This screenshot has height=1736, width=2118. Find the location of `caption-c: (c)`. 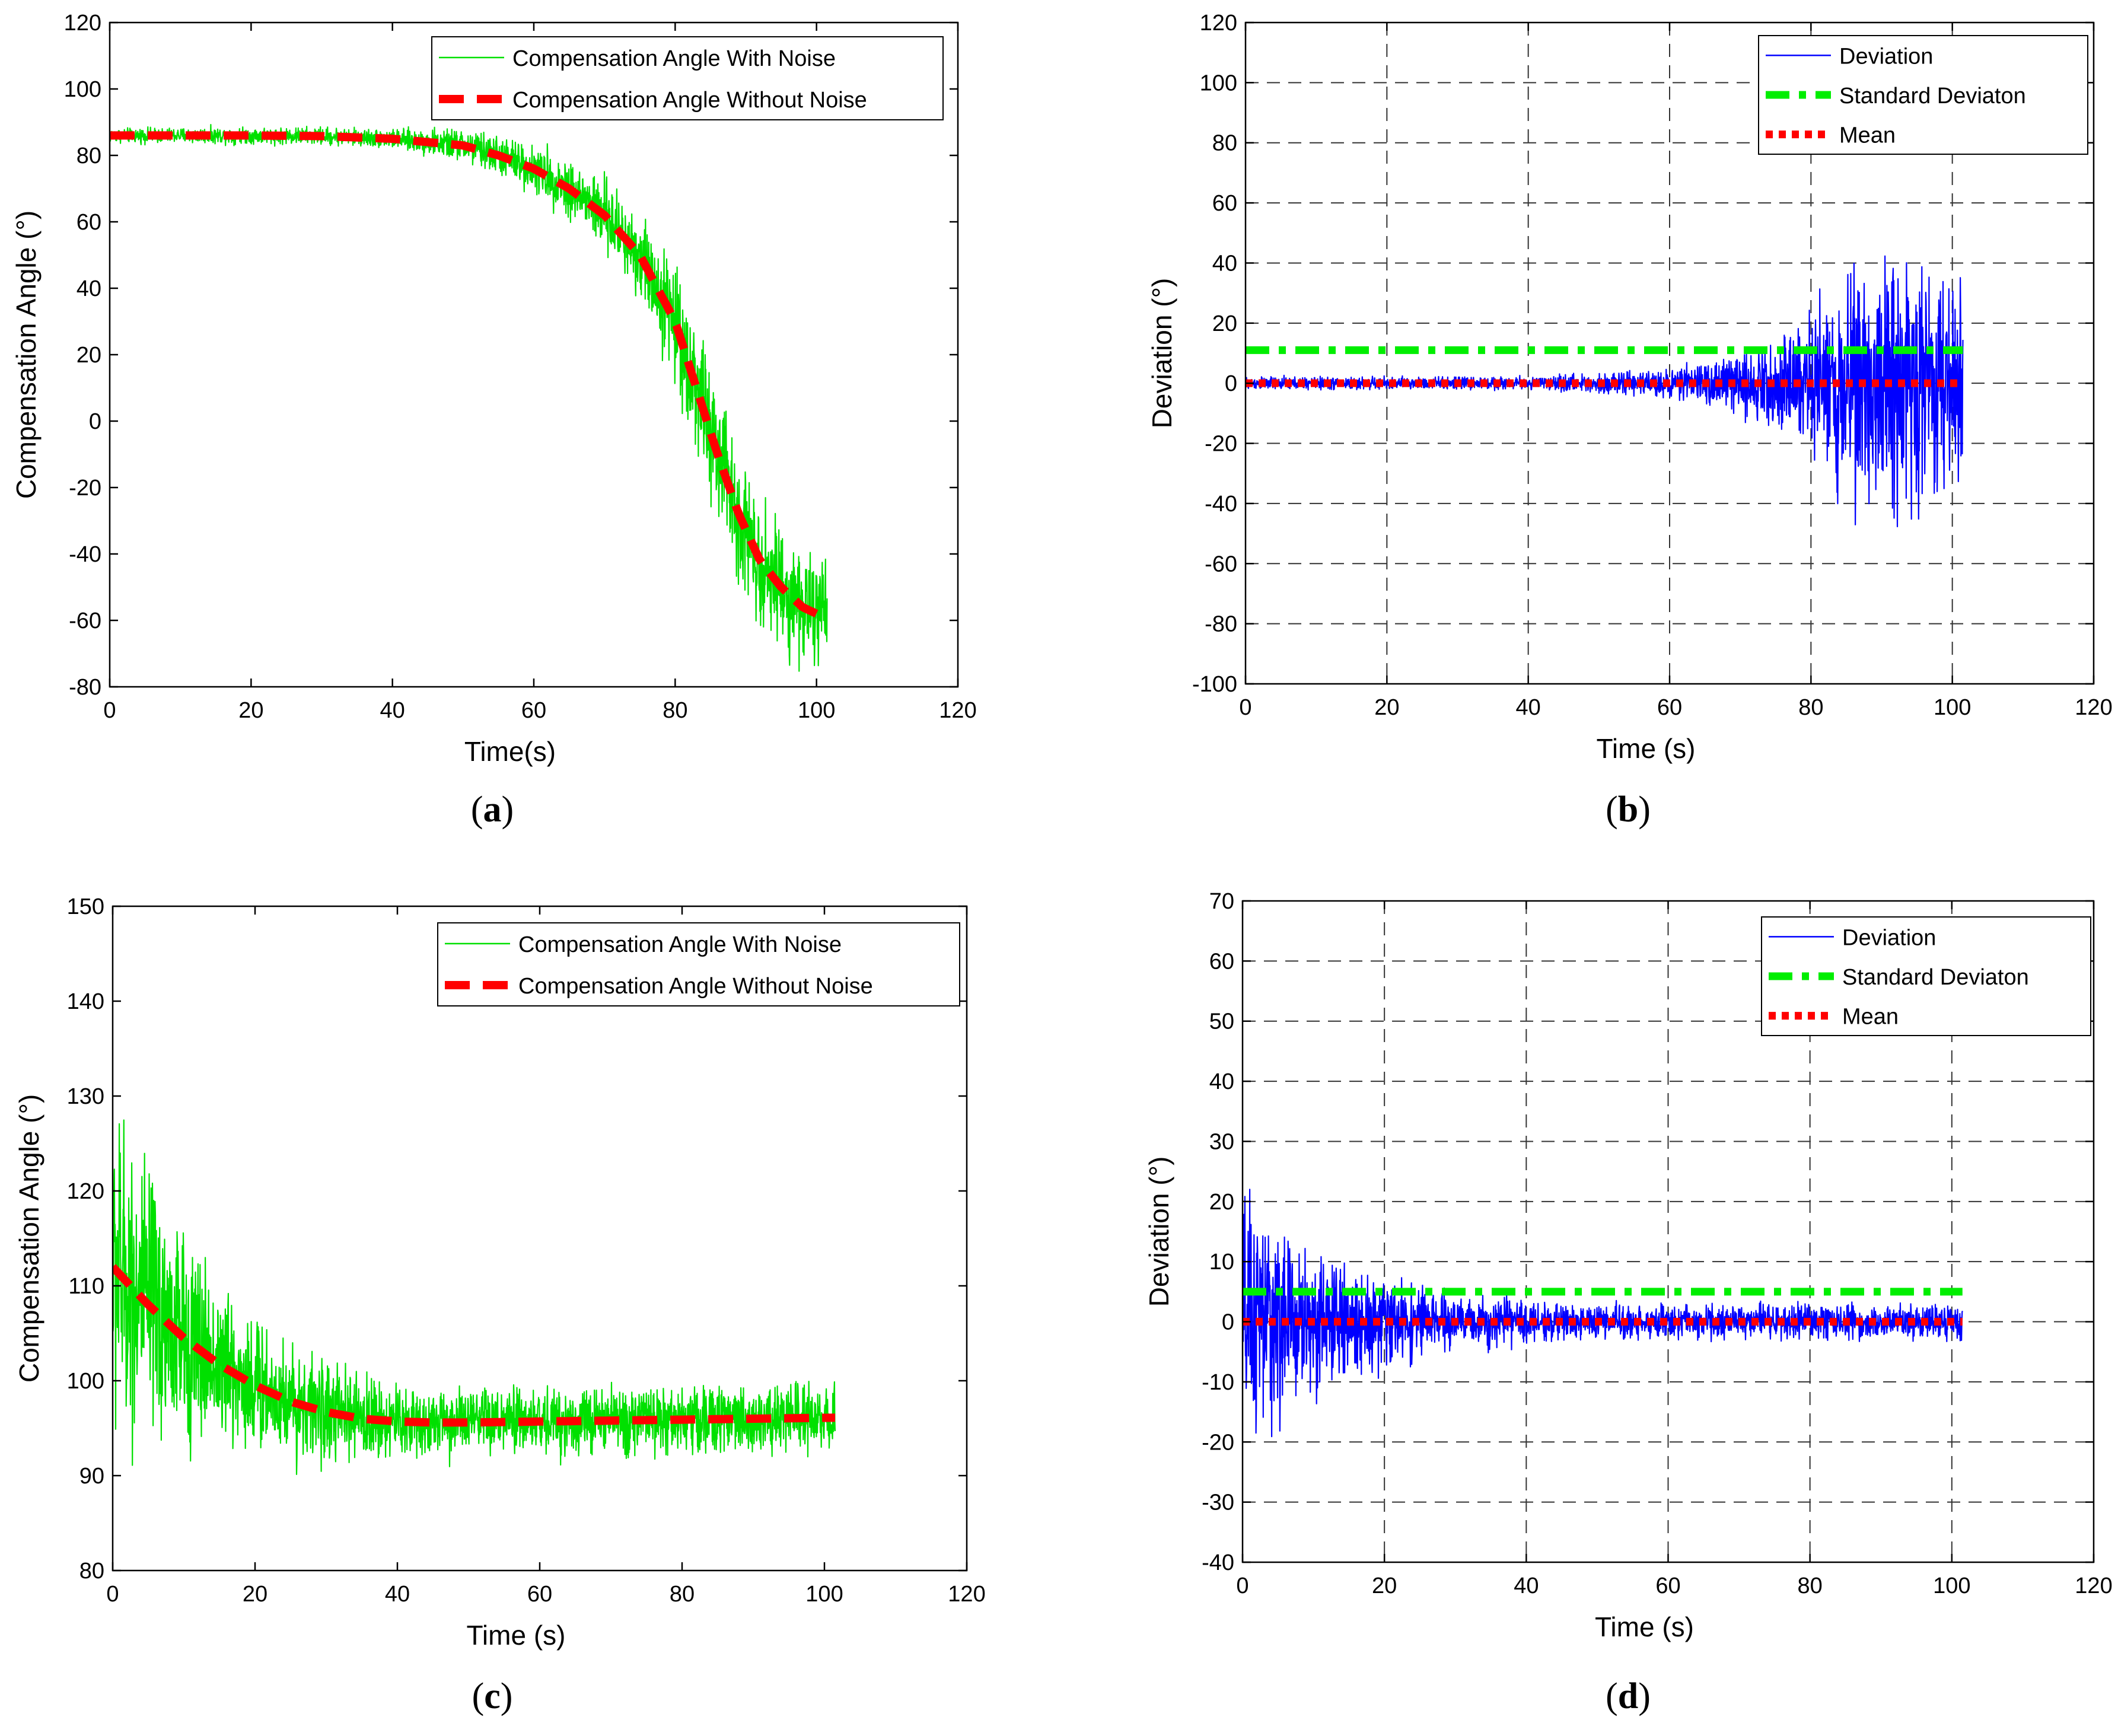

caption-c: (c) is located at coordinates (492, 1697).